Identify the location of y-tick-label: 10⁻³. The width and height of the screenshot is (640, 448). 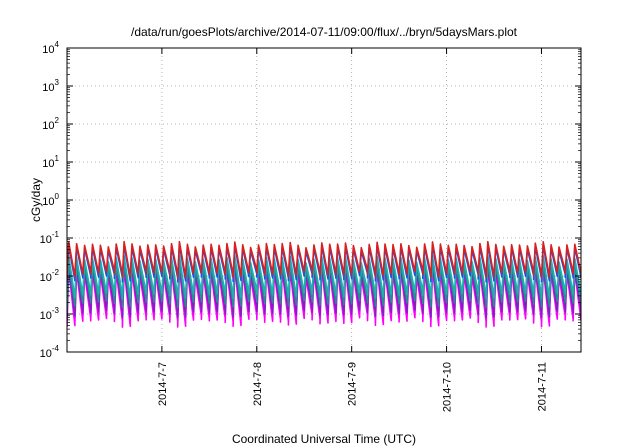
(50, 314).